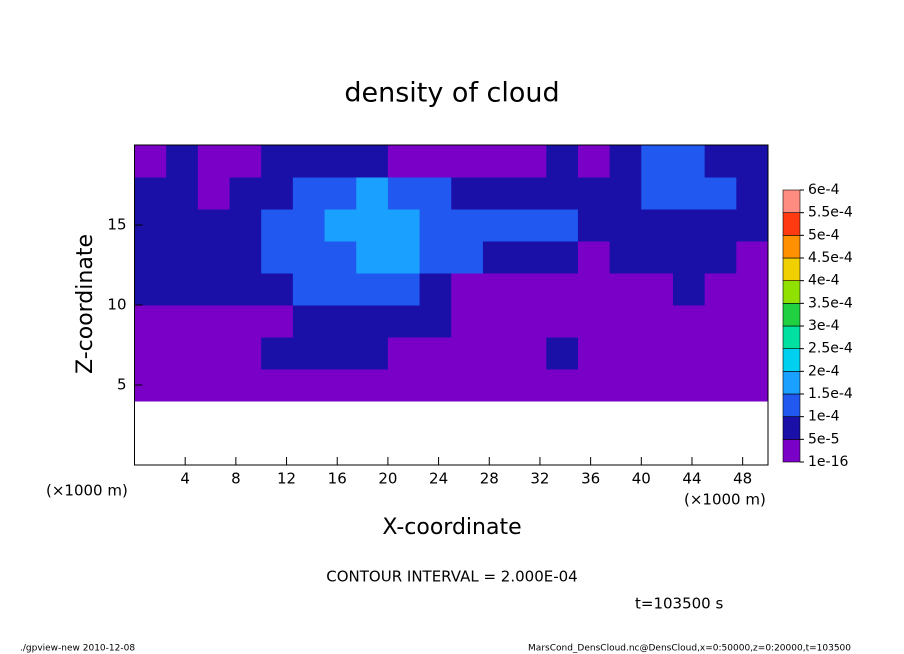  Describe the element at coordinates (85, 304) in the screenshot. I see `y-axis-label: Z-coordinate` at that location.